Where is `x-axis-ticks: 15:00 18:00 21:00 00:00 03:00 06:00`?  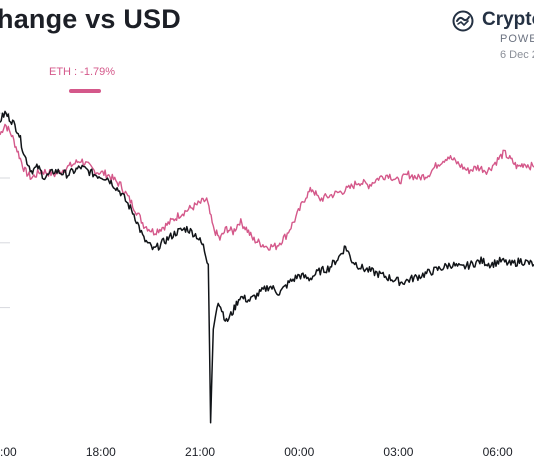
x-axis-ticks: 15:00 18:00 21:00 00:00 03:00 06:00 is located at coordinates (256, 452).